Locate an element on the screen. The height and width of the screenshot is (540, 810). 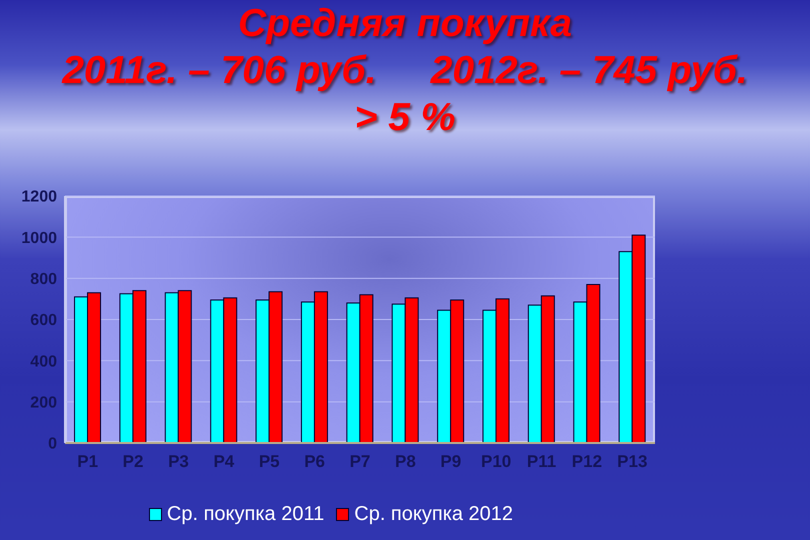
y-tick-label: 400 is located at coordinates (44, 361).